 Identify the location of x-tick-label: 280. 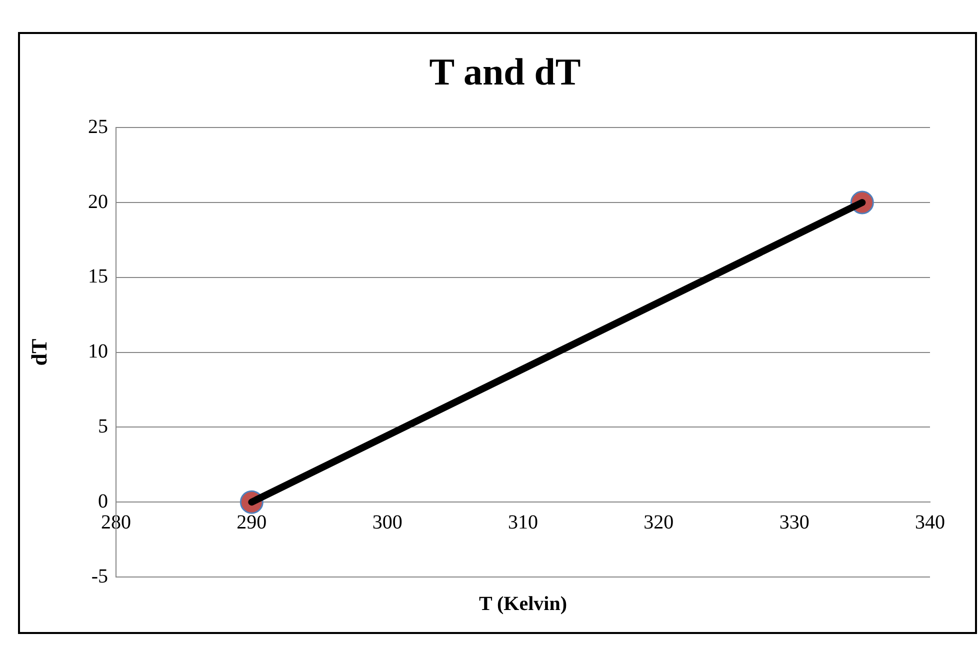
(116, 522).